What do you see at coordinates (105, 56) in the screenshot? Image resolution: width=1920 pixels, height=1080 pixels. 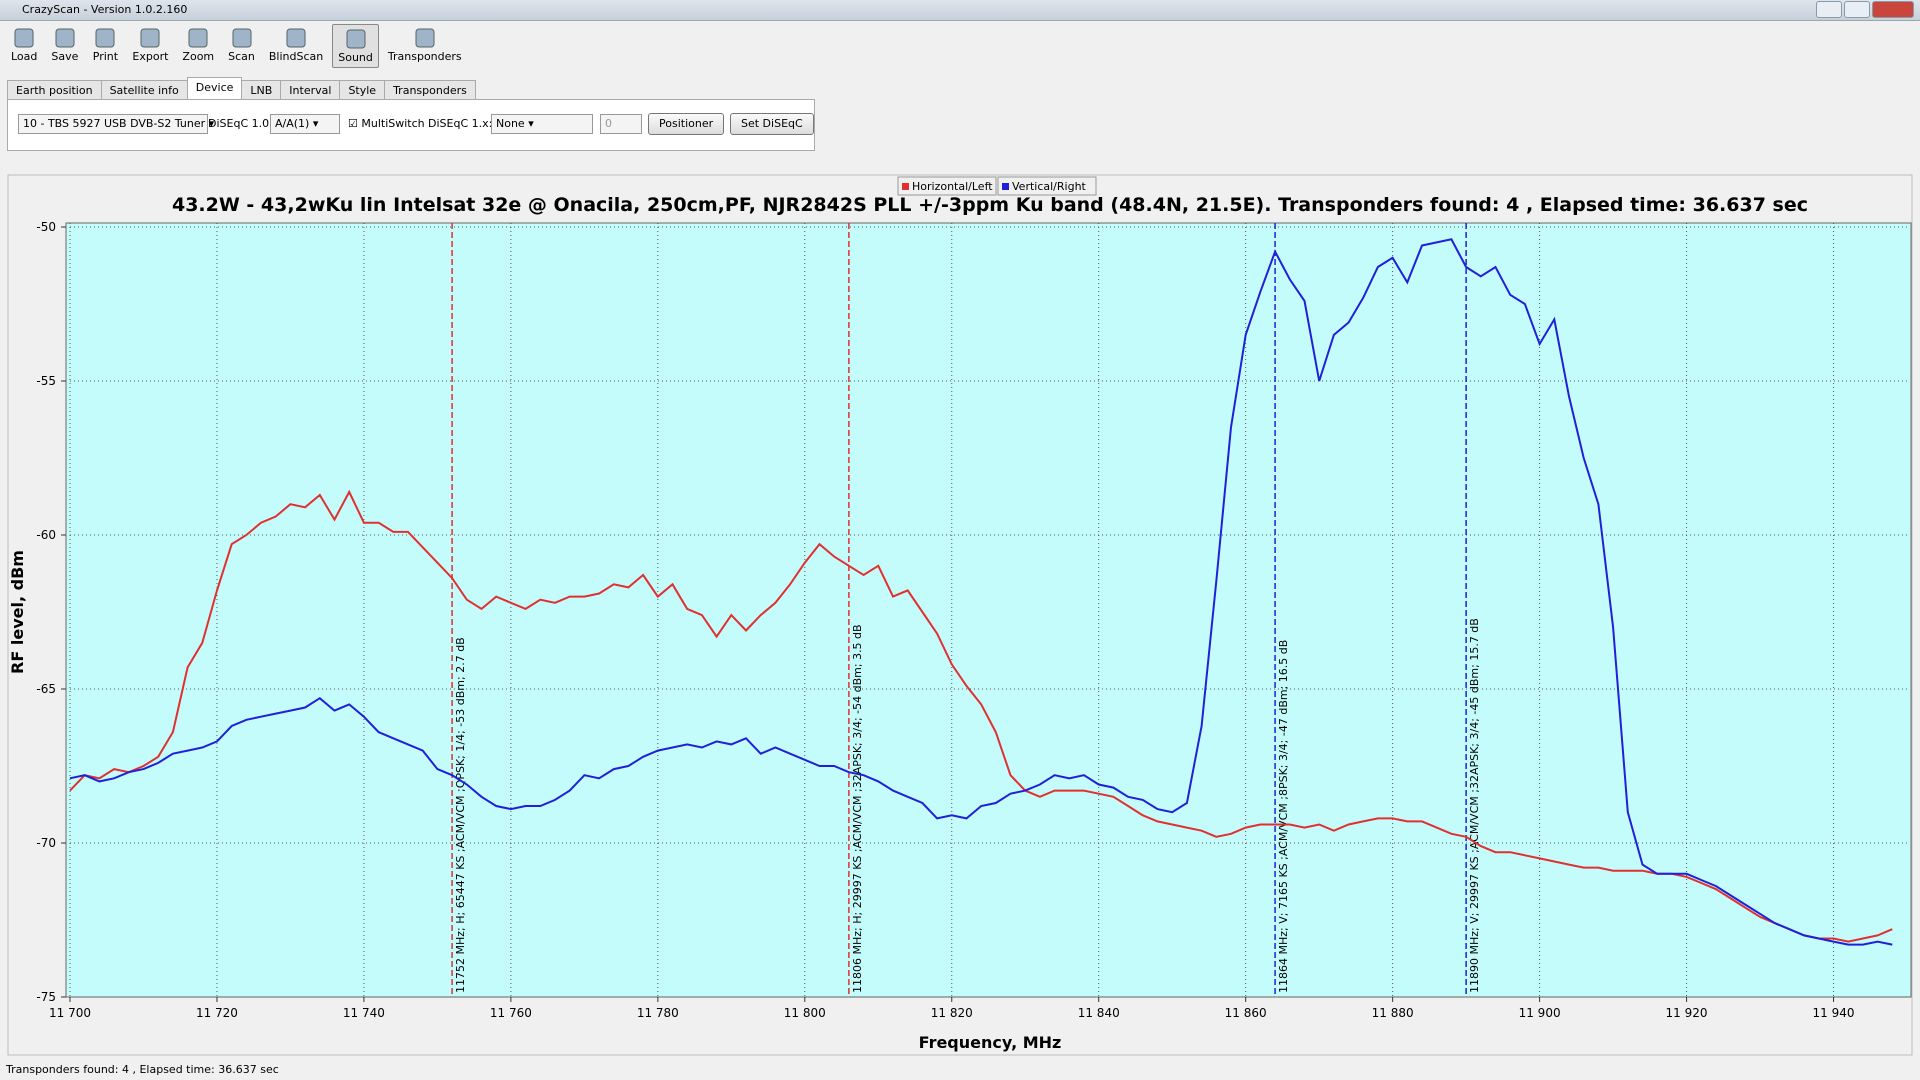 I see `toolbar-label: Print` at bounding box center [105, 56].